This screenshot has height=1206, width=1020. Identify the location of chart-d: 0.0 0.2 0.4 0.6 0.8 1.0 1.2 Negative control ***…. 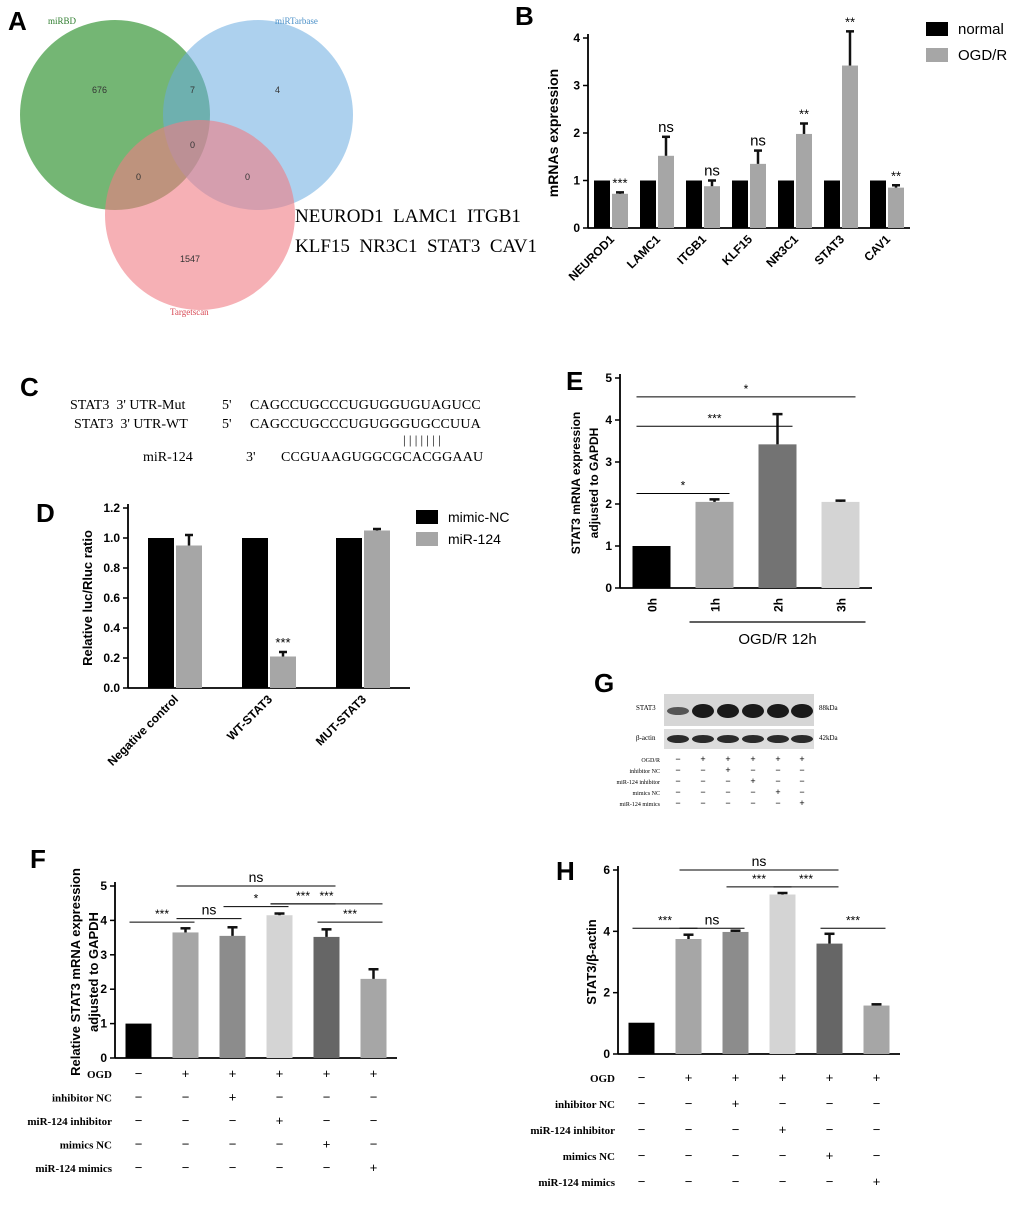
(294, 635).